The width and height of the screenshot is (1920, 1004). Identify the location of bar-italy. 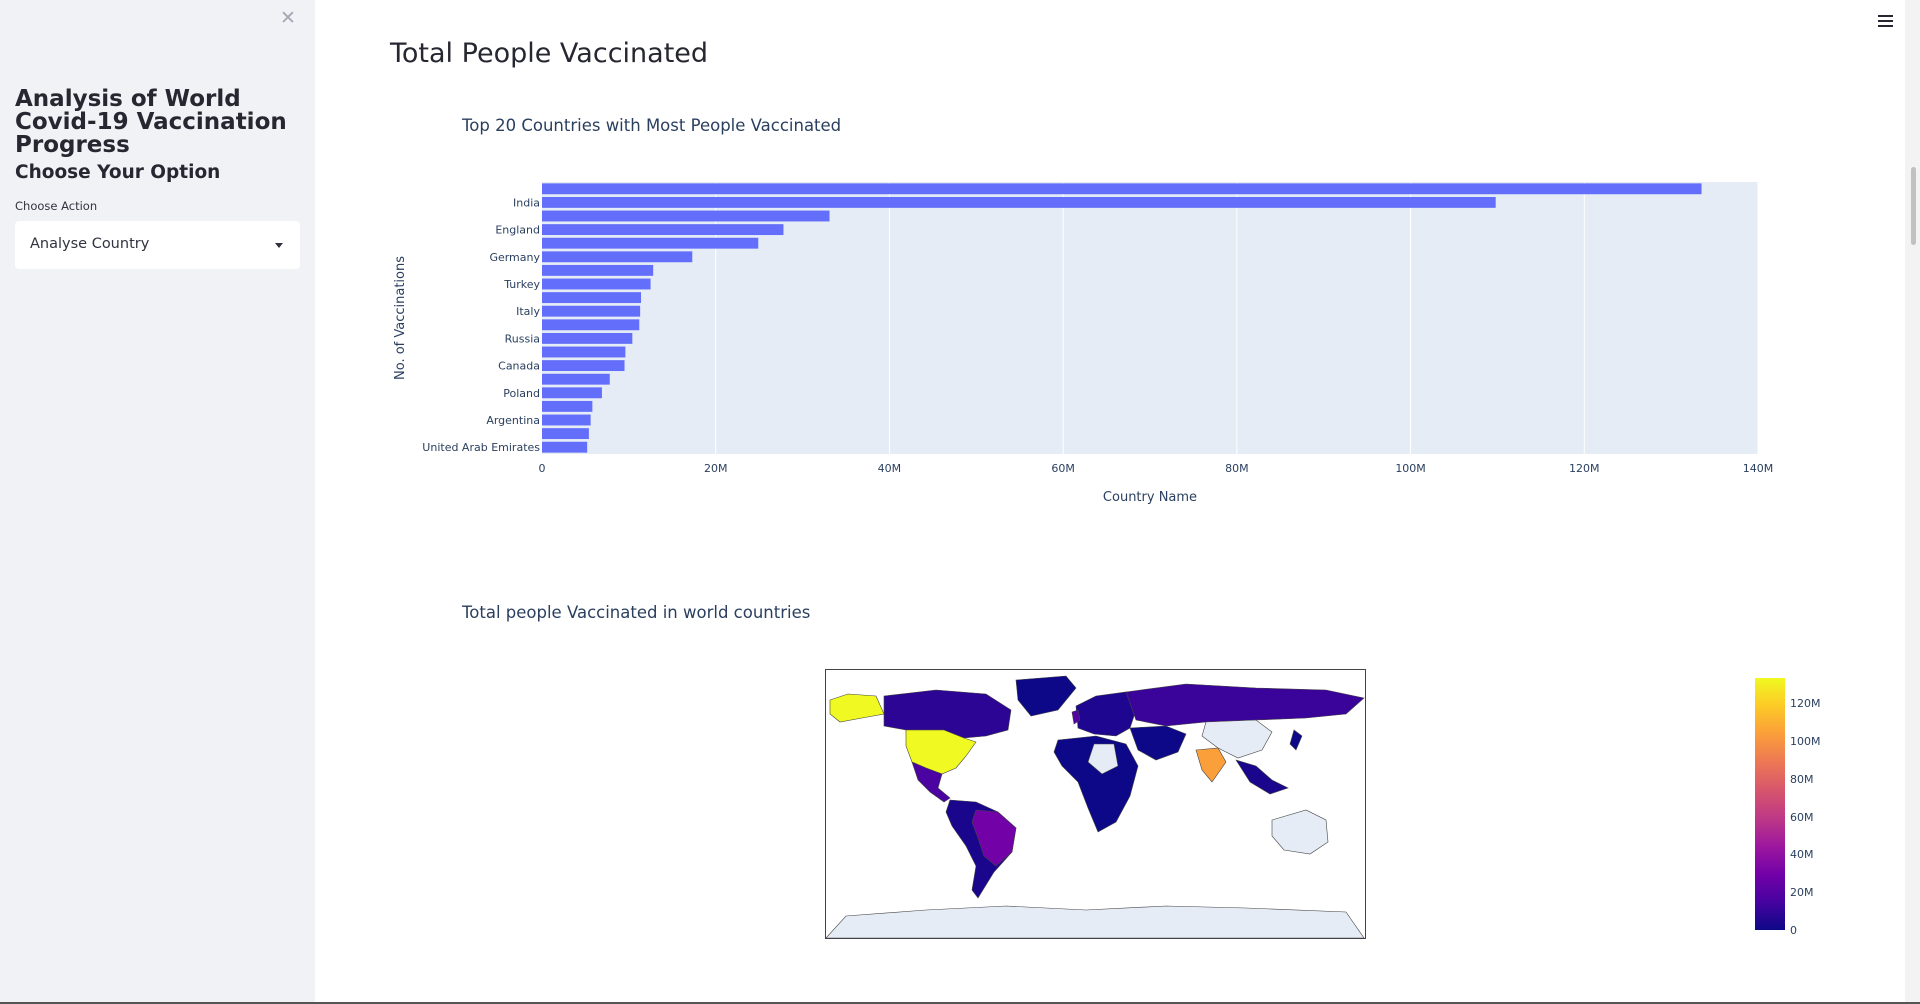
(591, 311).